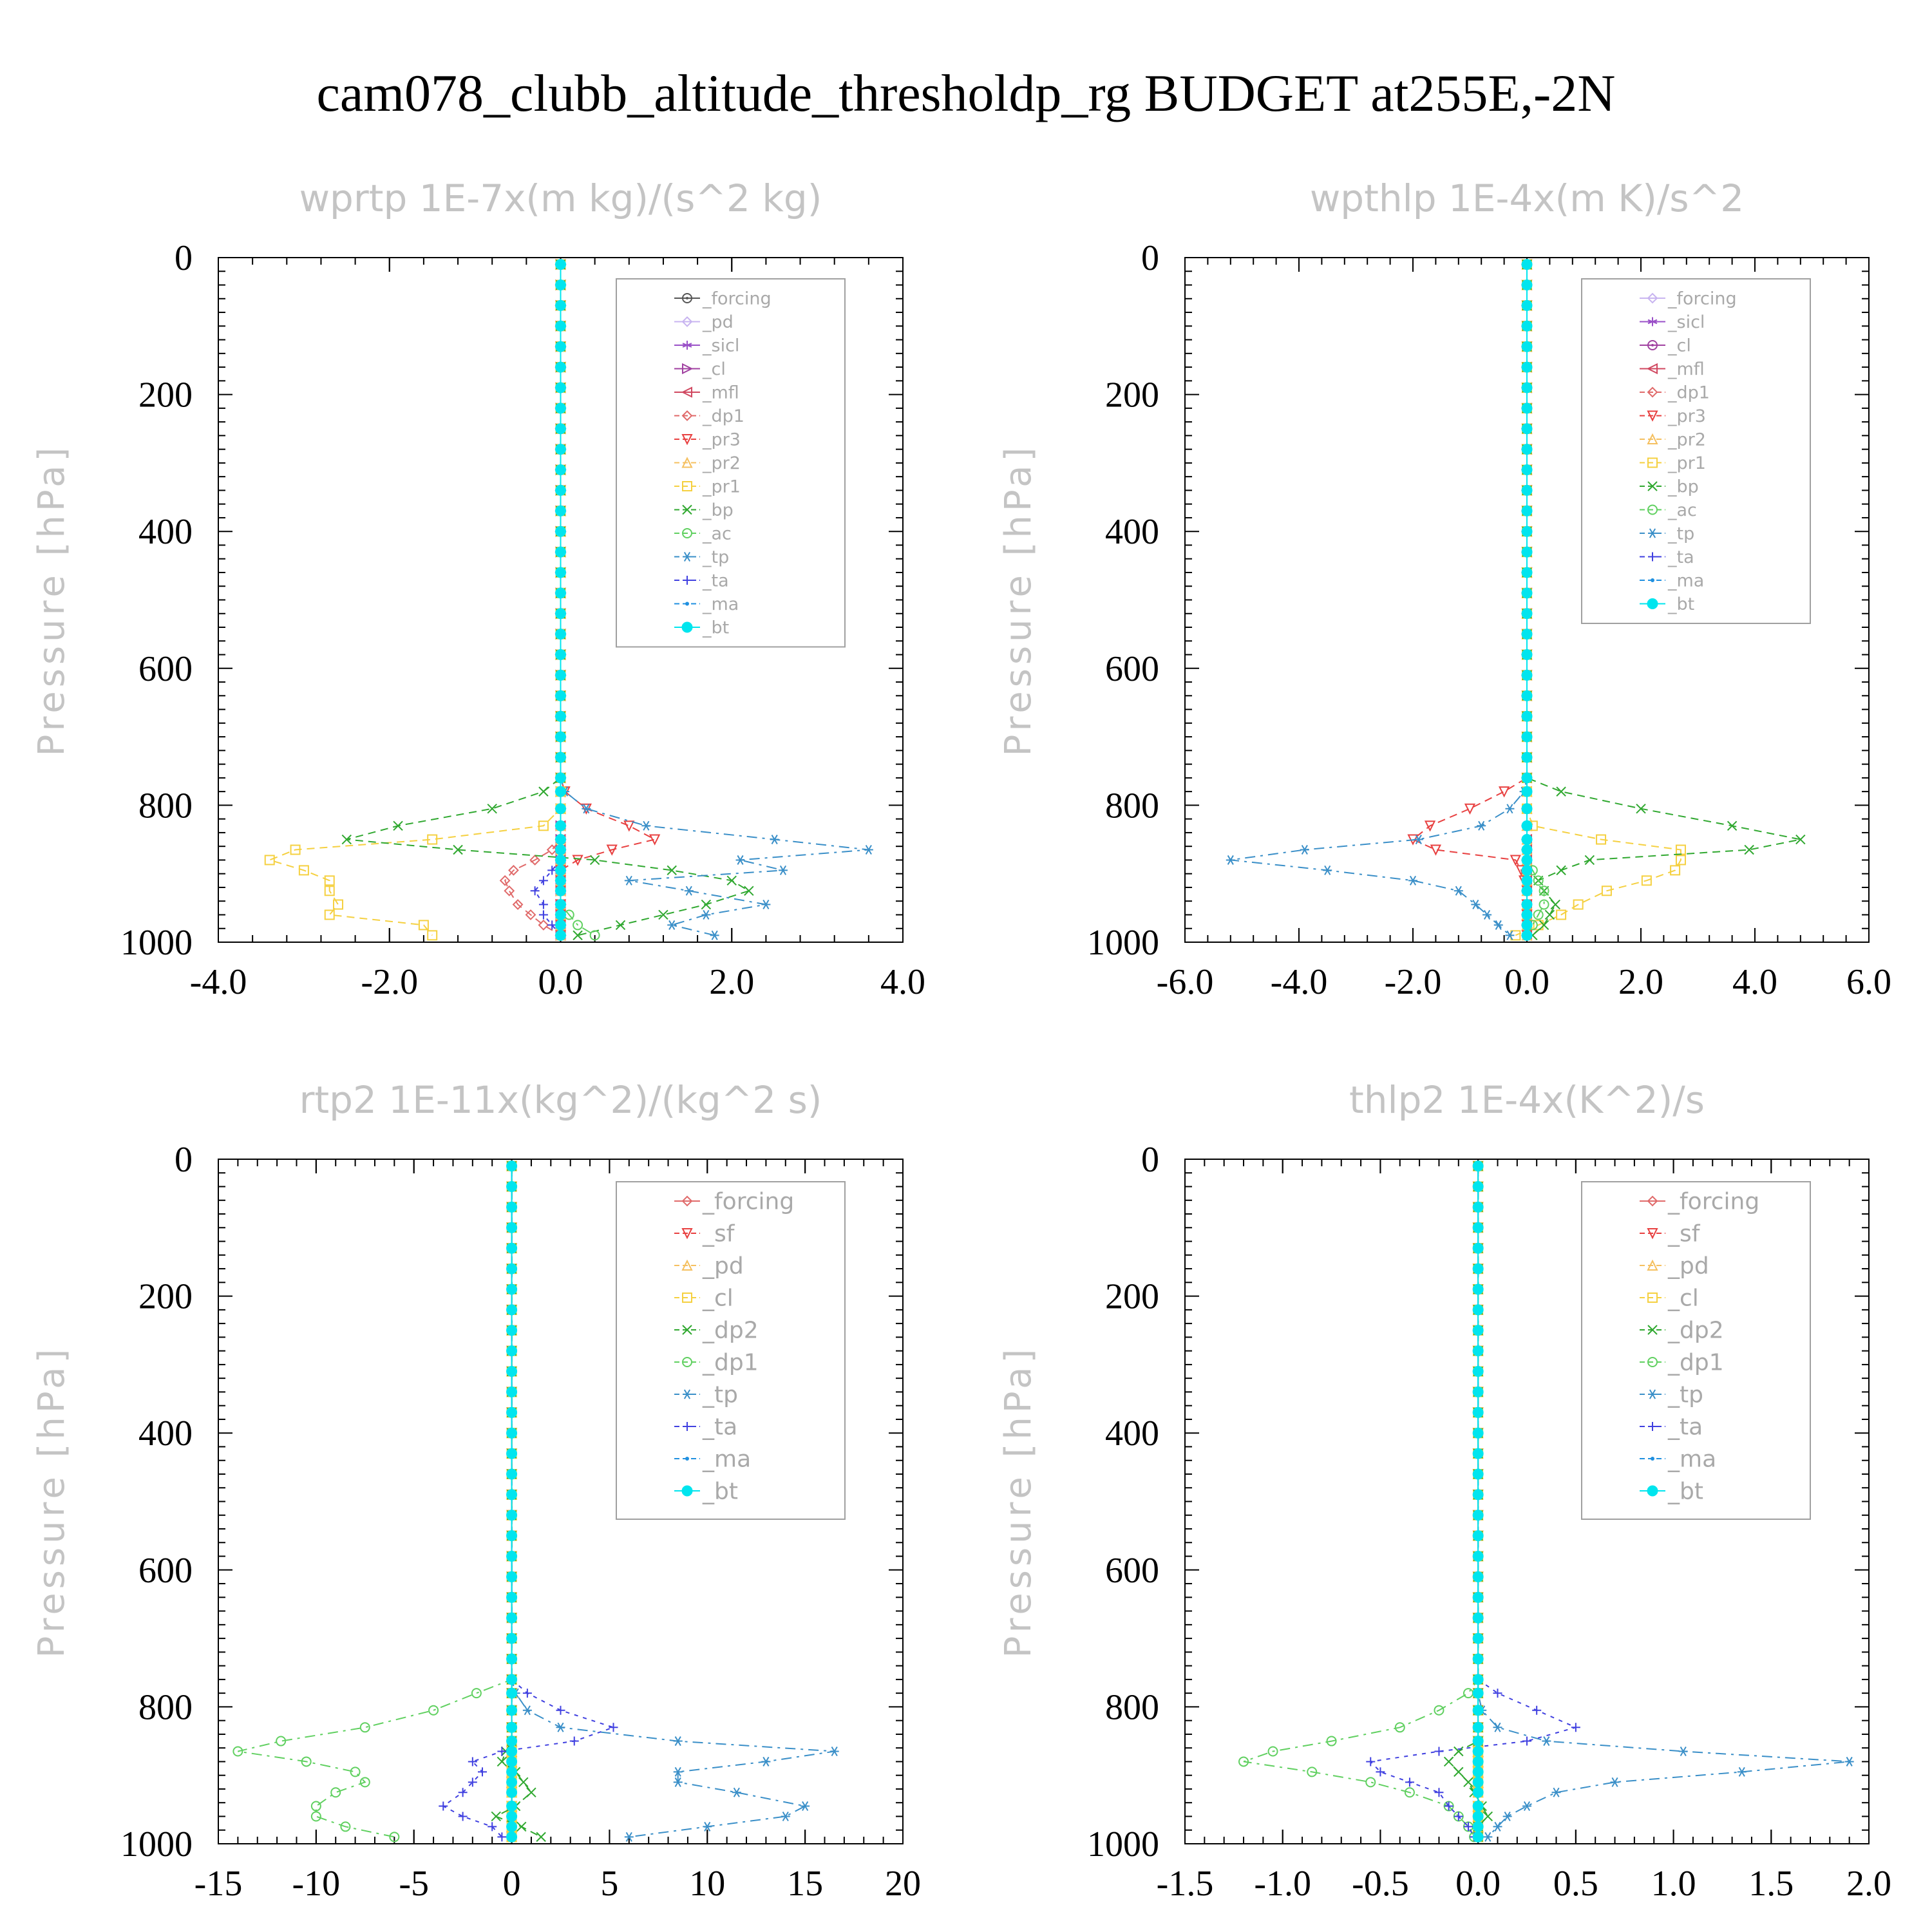  Describe the element at coordinates (721, 440) in the screenshot. I see `legend-label: _pr3` at that location.